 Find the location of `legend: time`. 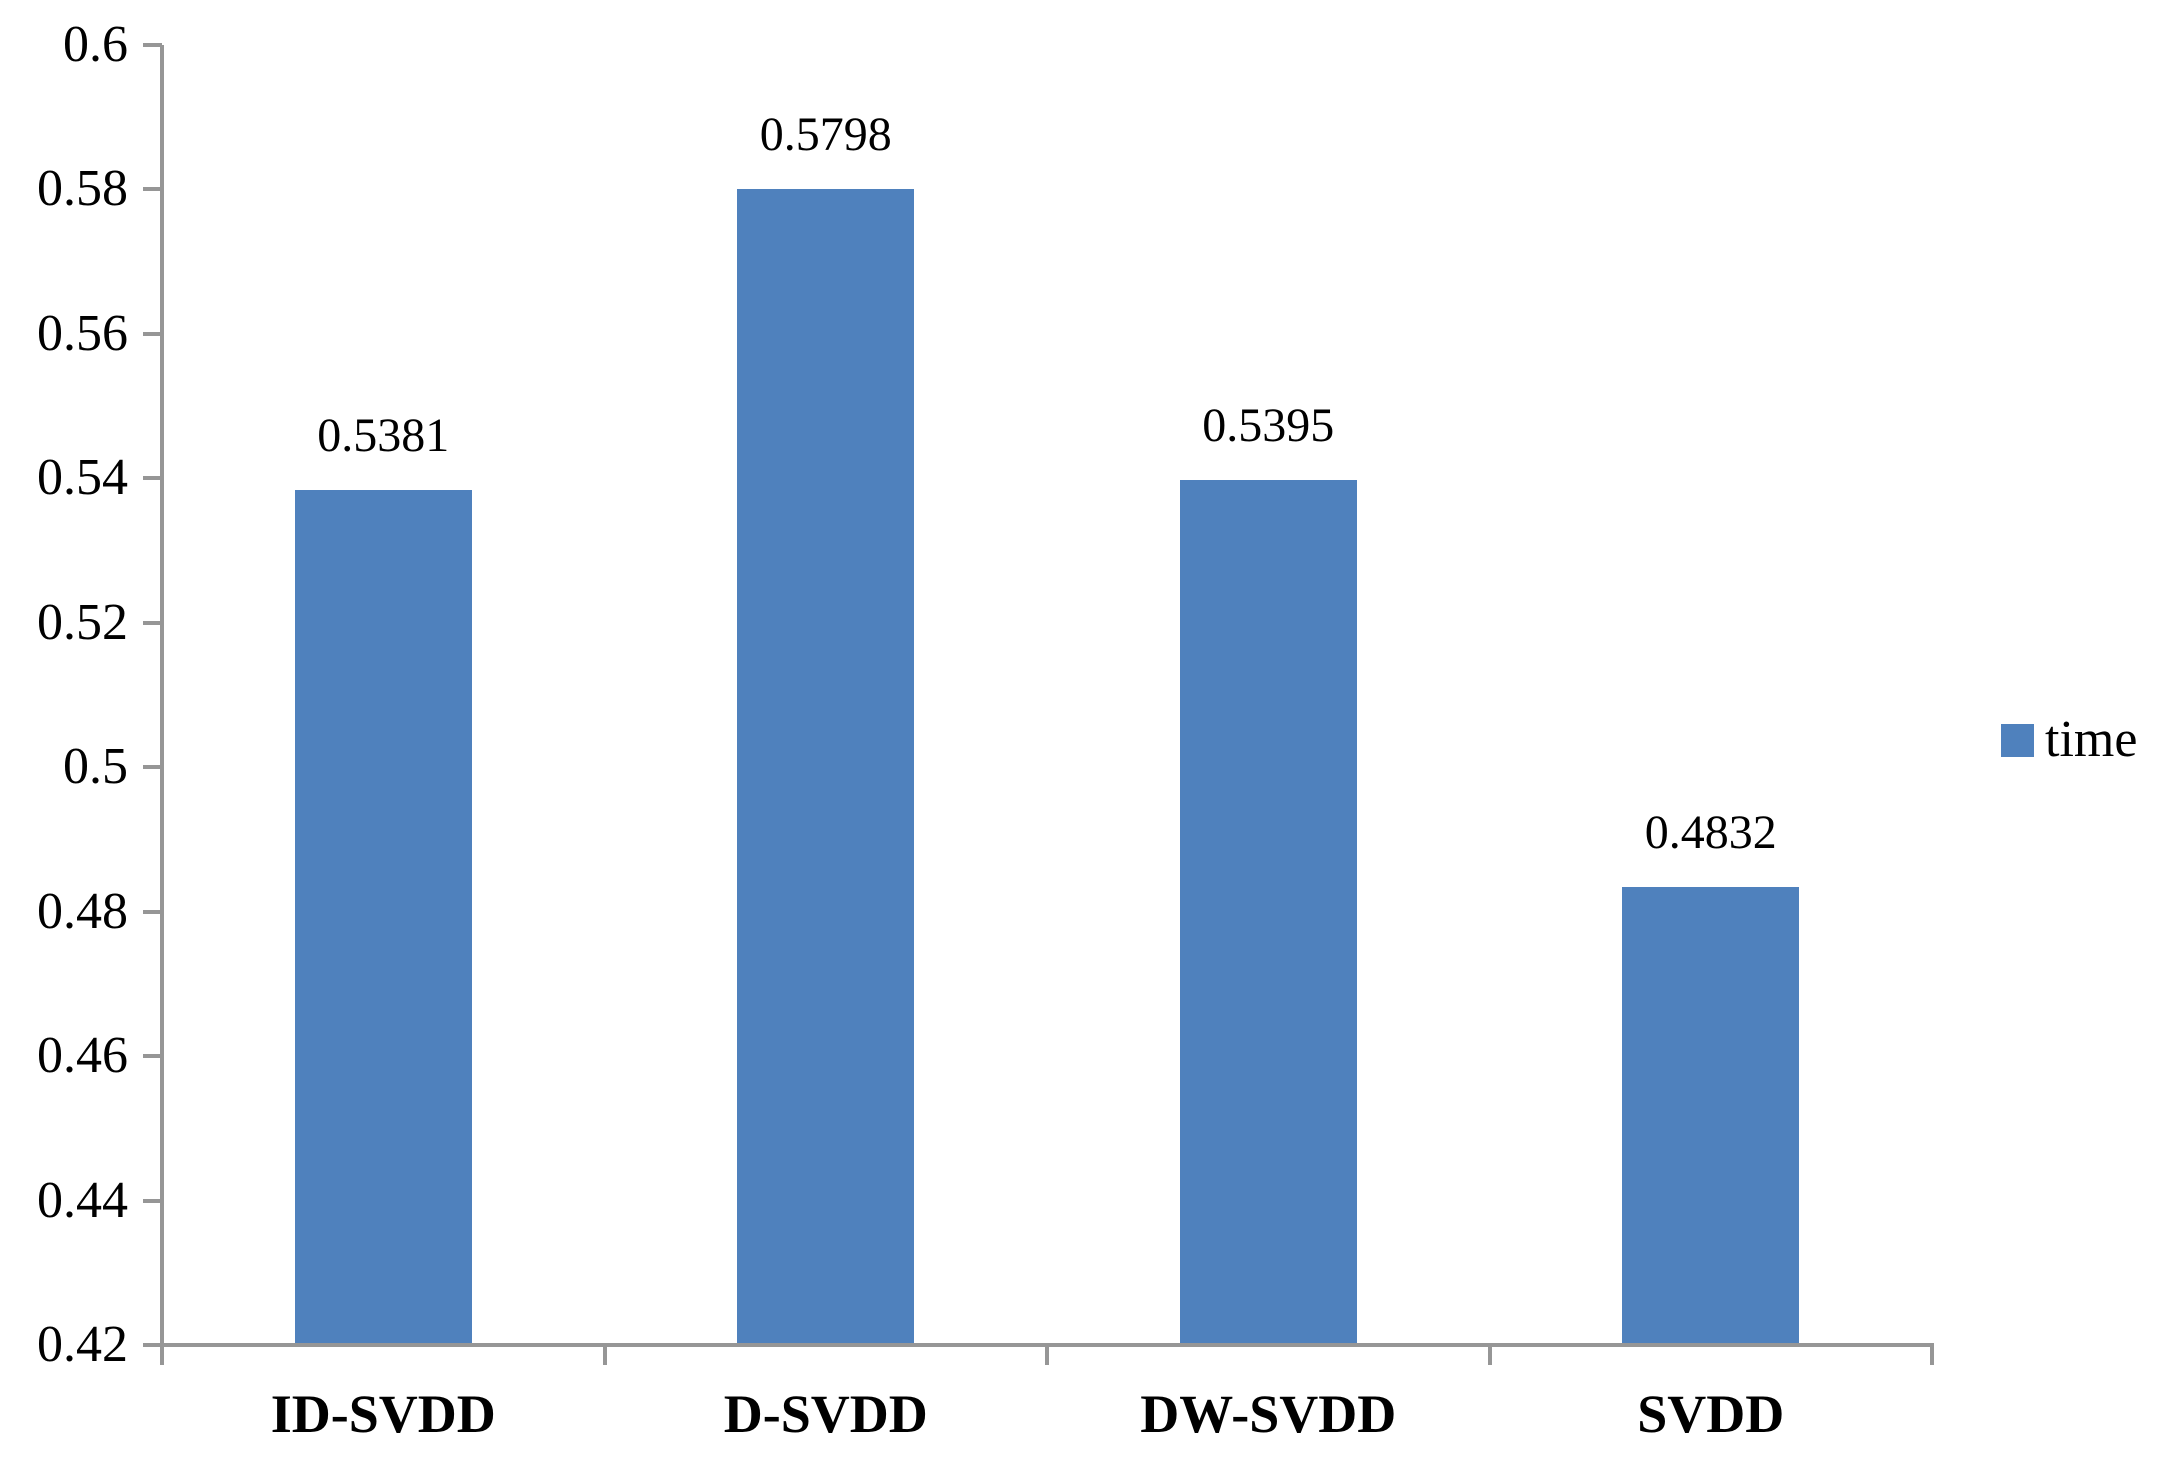

legend: time is located at coordinates (2069, 740).